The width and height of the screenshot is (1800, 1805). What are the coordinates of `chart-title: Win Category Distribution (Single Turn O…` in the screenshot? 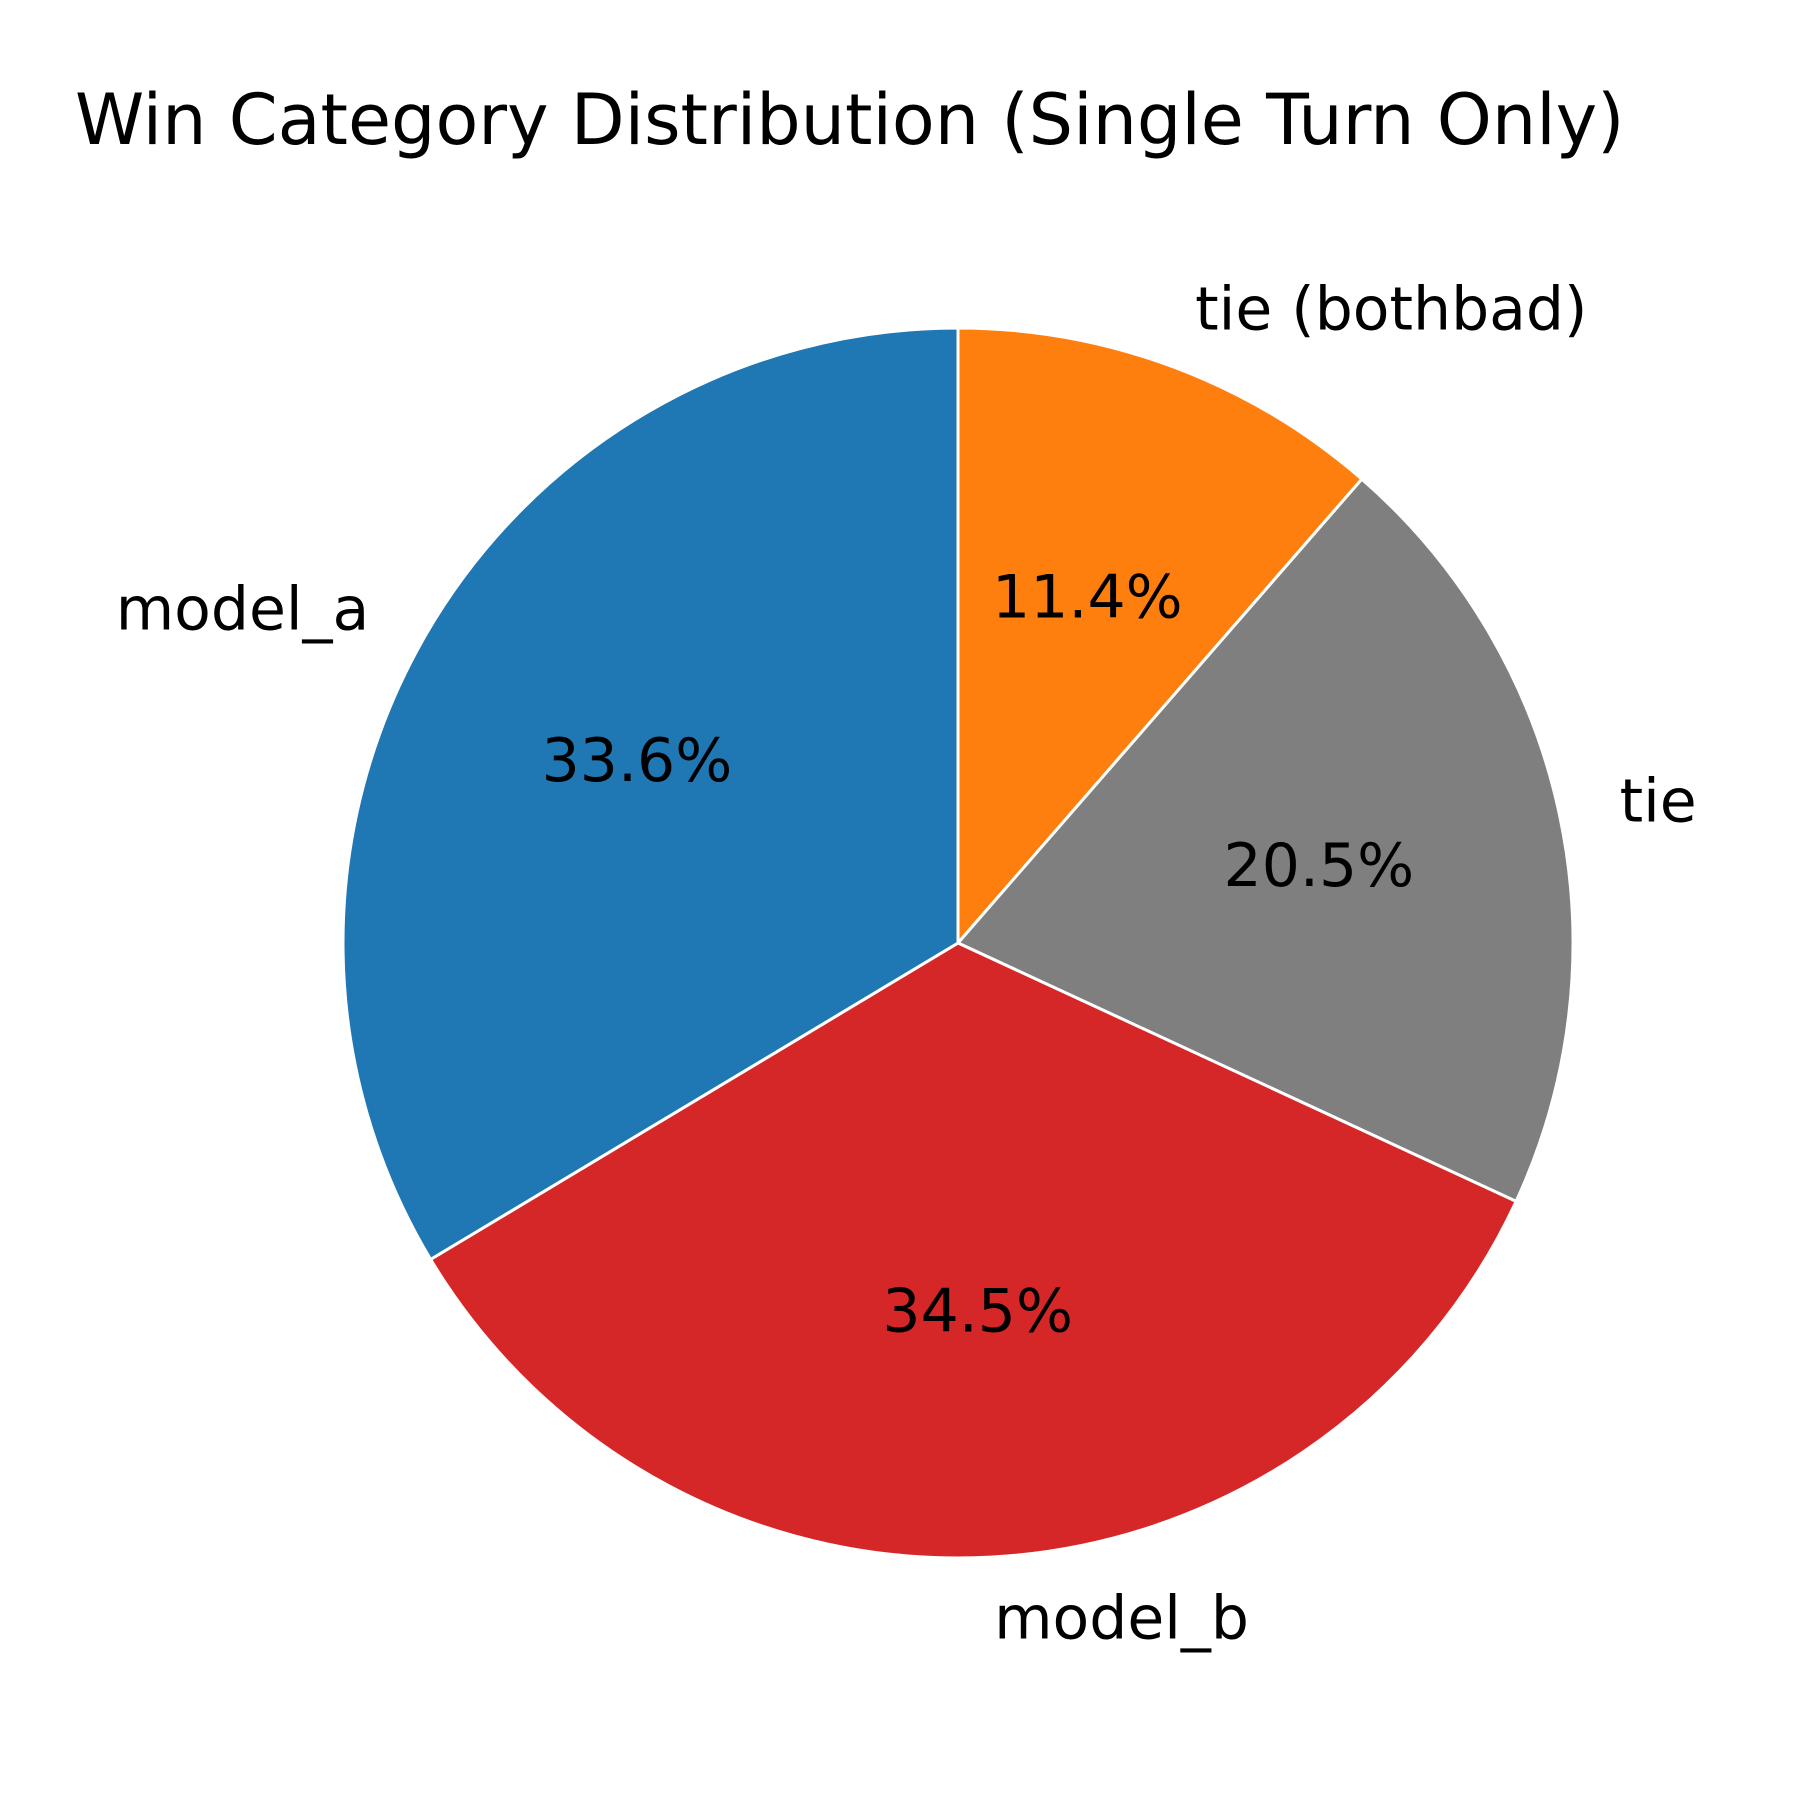 It's located at (849, 120).